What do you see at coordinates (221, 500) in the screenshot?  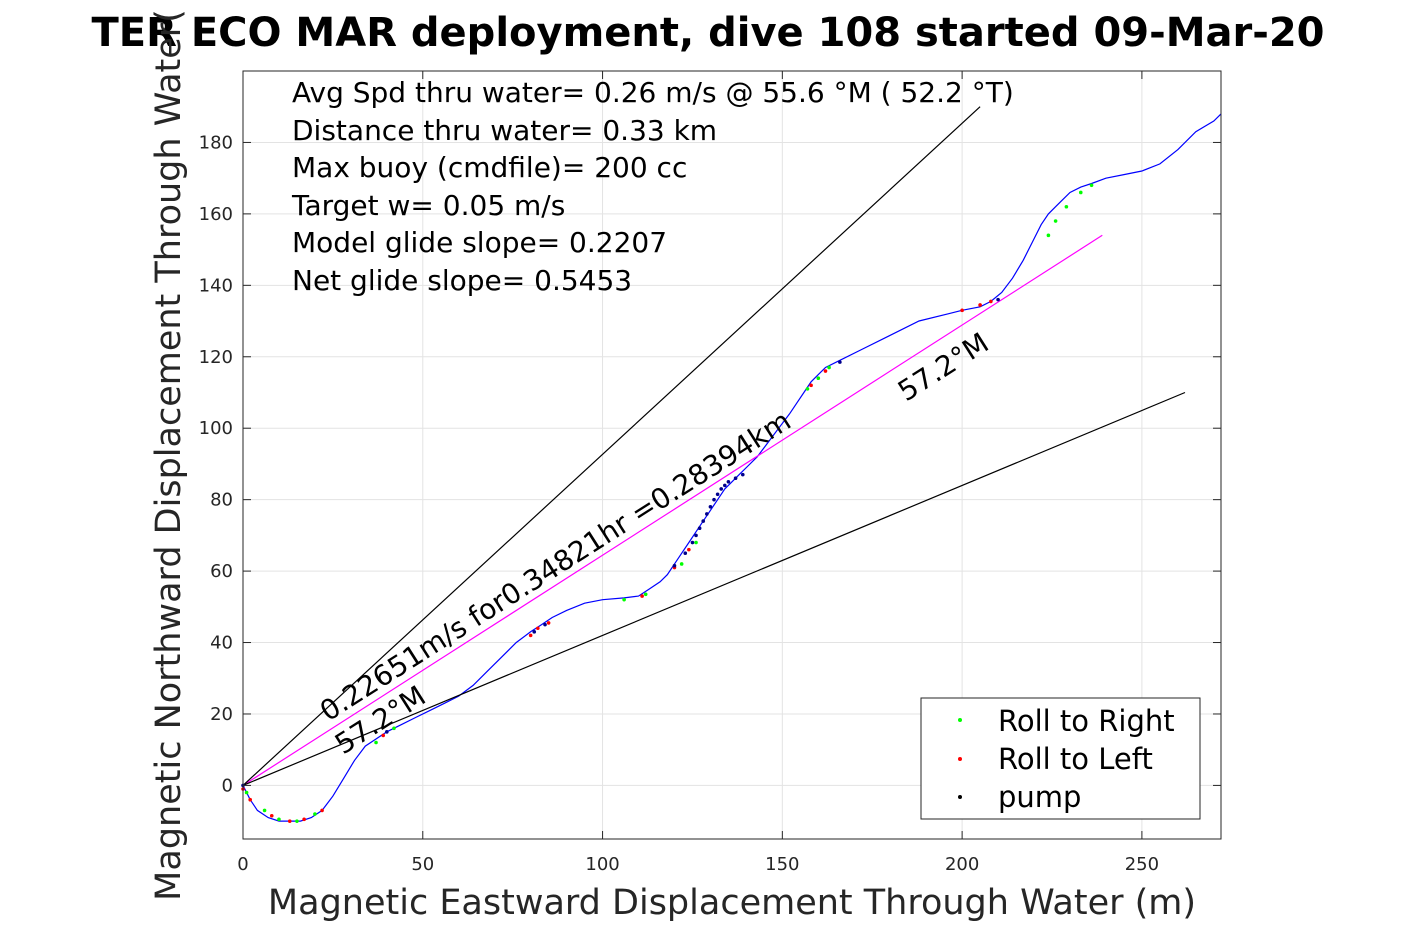 I see `y-tick-label: 80` at bounding box center [221, 500].